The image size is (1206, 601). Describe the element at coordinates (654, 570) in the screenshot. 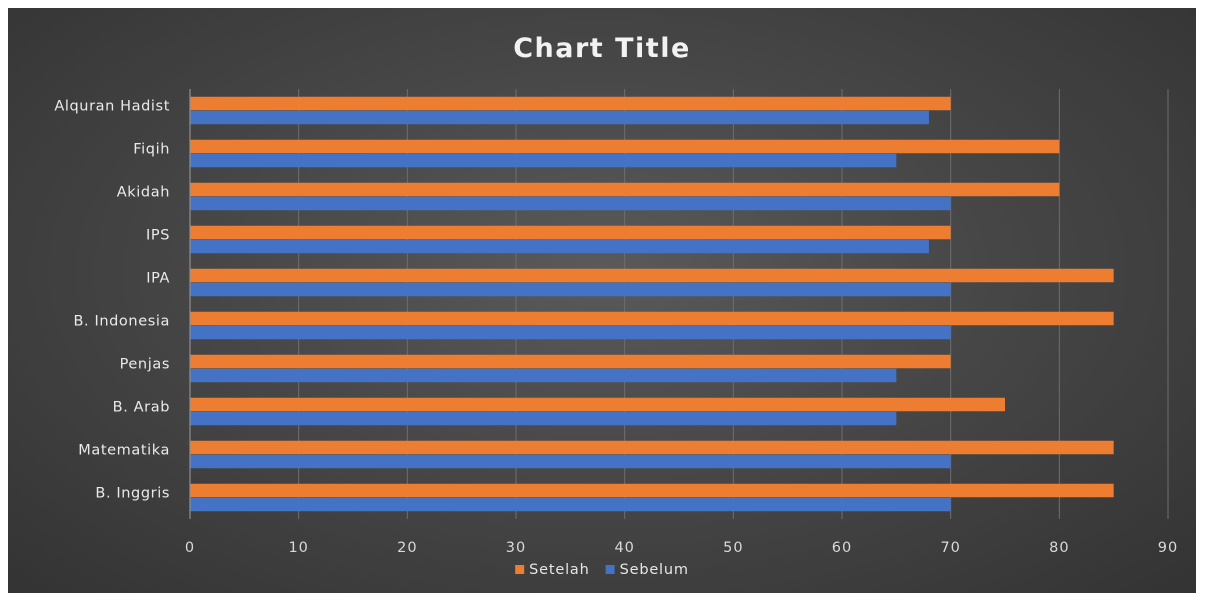

I see `legend-label-sebelum: Sebelum` at that location.